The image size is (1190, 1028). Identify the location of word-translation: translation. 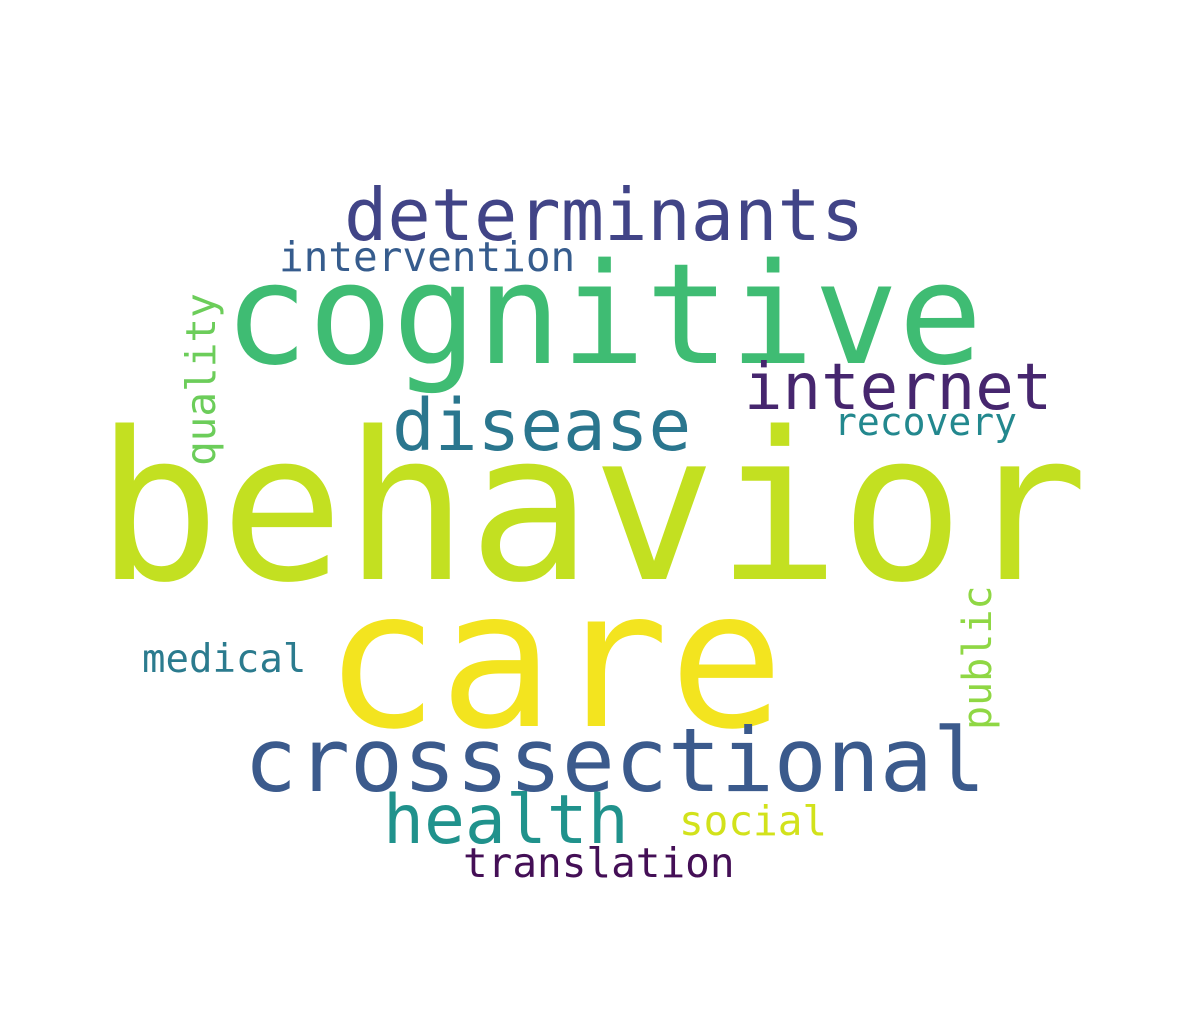
(599, 863).